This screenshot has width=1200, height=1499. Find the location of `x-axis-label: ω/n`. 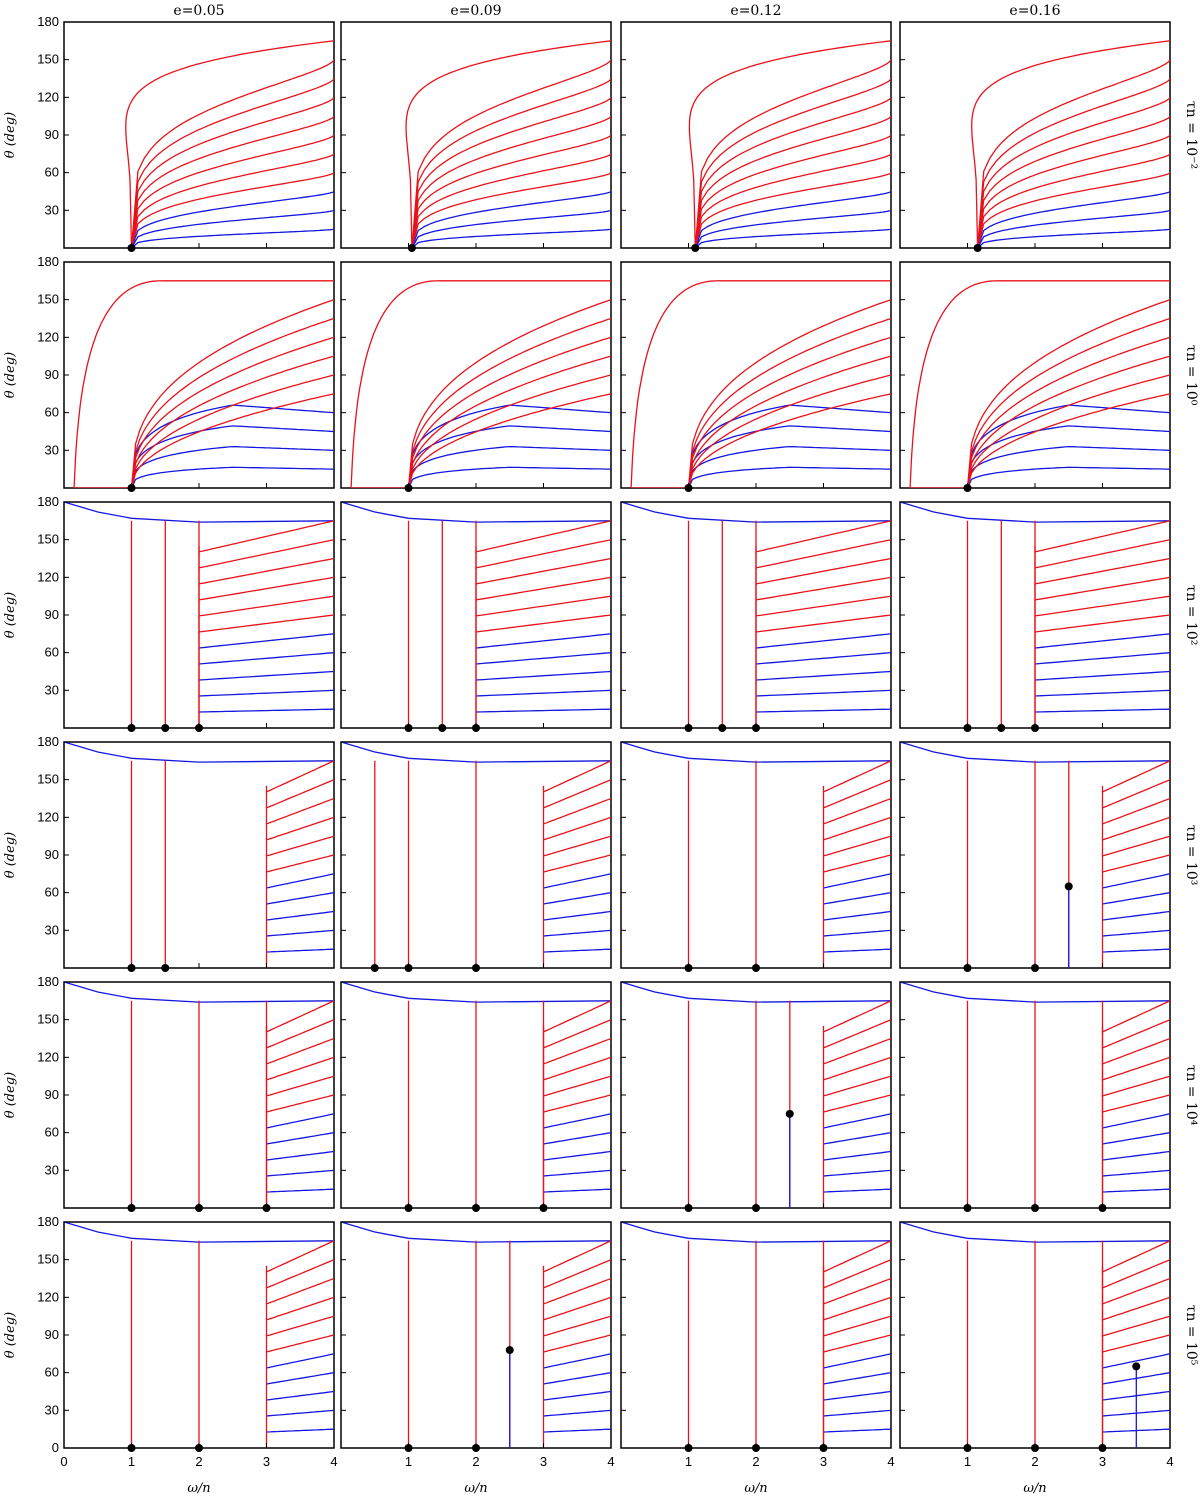

x-axis-label: ω/n is located at coordinates (755, 1488).